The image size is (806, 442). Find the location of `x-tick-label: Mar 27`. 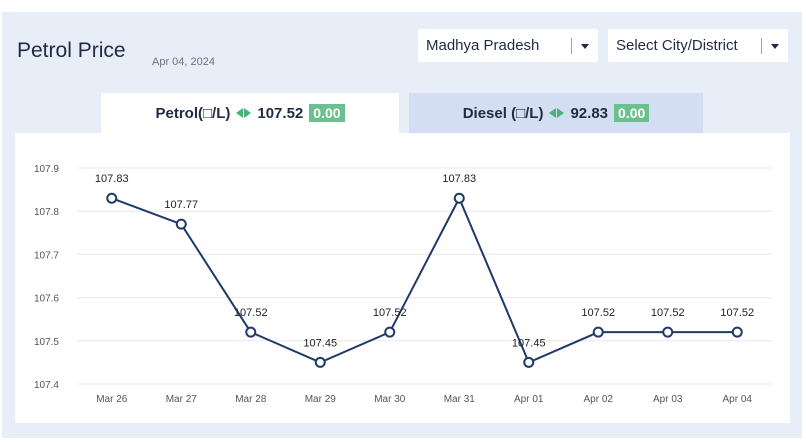

x-tick-label: Mar 27 is located at coordinates (182, 399).